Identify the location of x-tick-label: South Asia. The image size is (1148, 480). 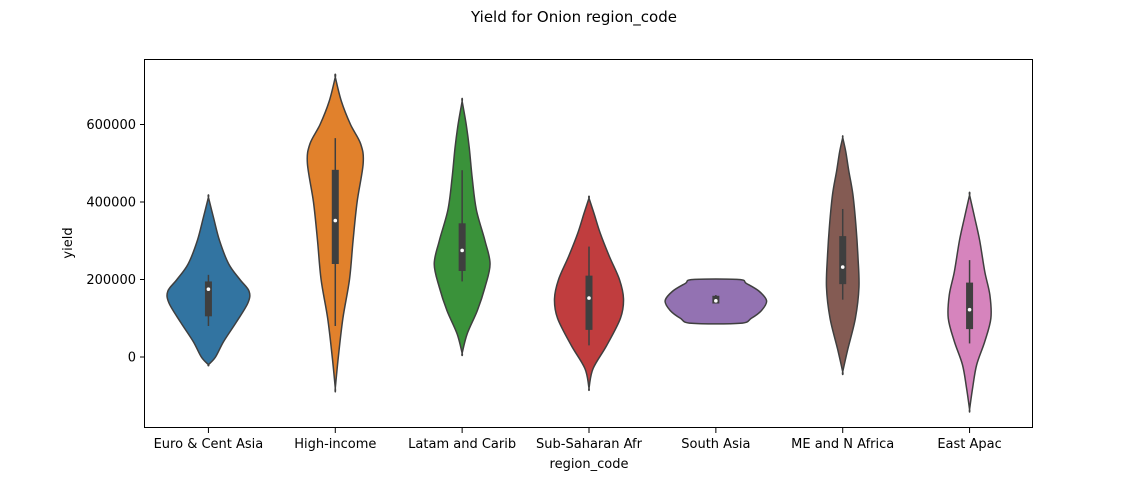
(715, 444).